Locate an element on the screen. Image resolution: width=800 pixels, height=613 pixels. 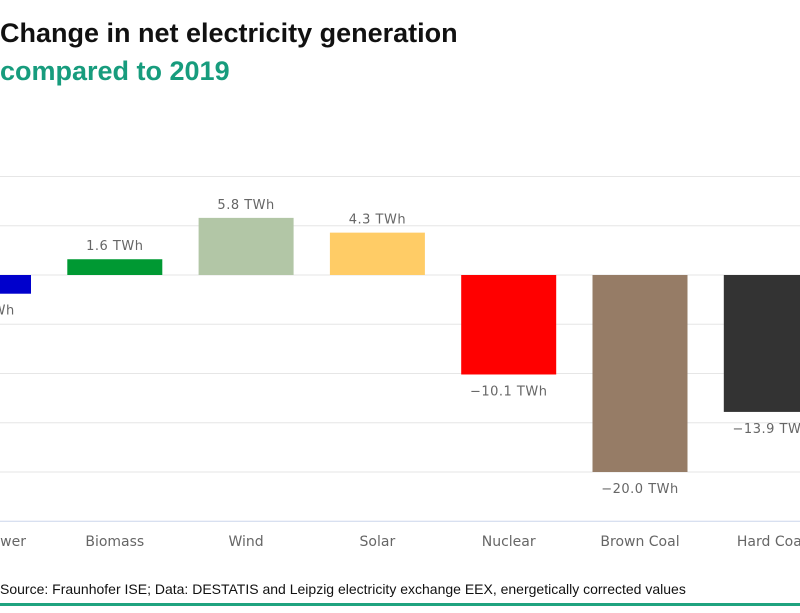
data-label: 4.3 TWh is located at coordinates (377, 220).